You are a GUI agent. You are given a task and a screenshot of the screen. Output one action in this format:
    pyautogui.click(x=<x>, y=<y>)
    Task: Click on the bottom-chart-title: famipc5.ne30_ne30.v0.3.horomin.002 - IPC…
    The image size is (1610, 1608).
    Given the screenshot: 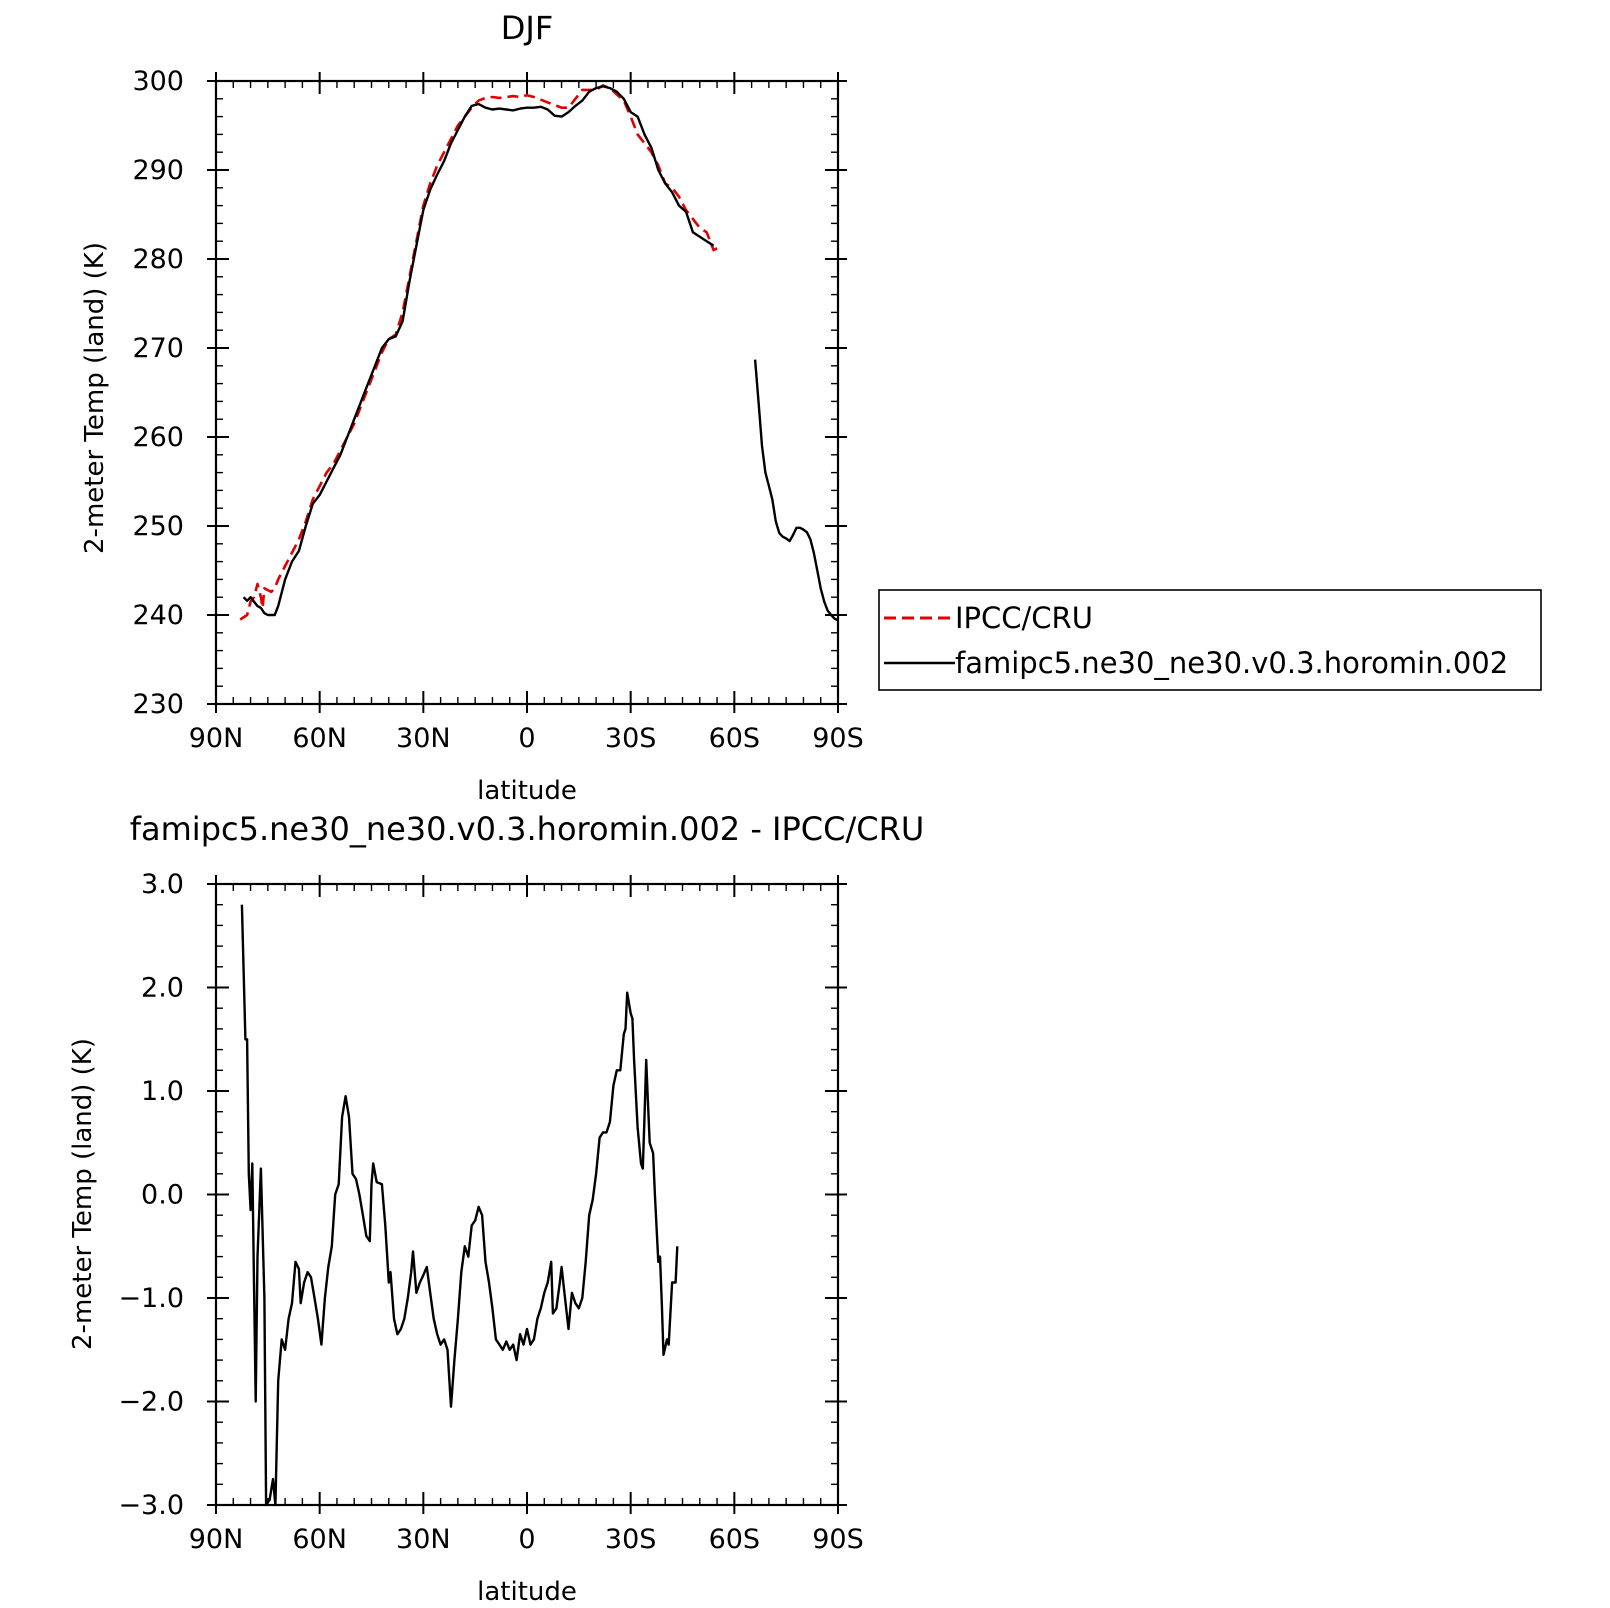 What is the action you would take?
    pyautogui.click(x=527, y=829)
    